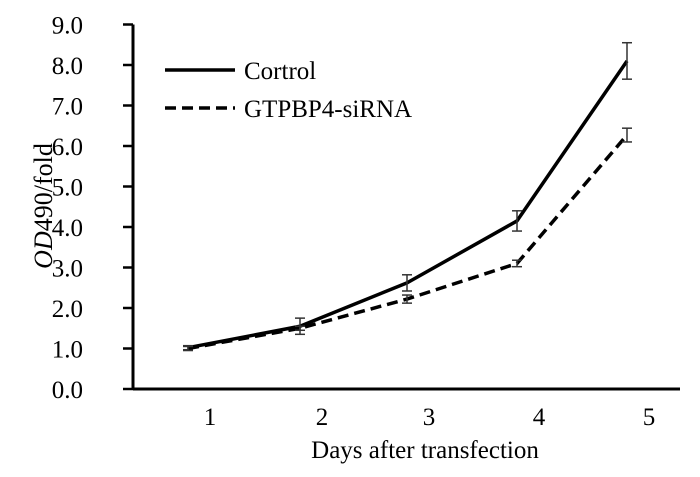 The image size is (700, 477). What do you see at coordinates (539, 417) in the screenshot?
I see `x-tick-label: 4` at bounding box center [539, 417].